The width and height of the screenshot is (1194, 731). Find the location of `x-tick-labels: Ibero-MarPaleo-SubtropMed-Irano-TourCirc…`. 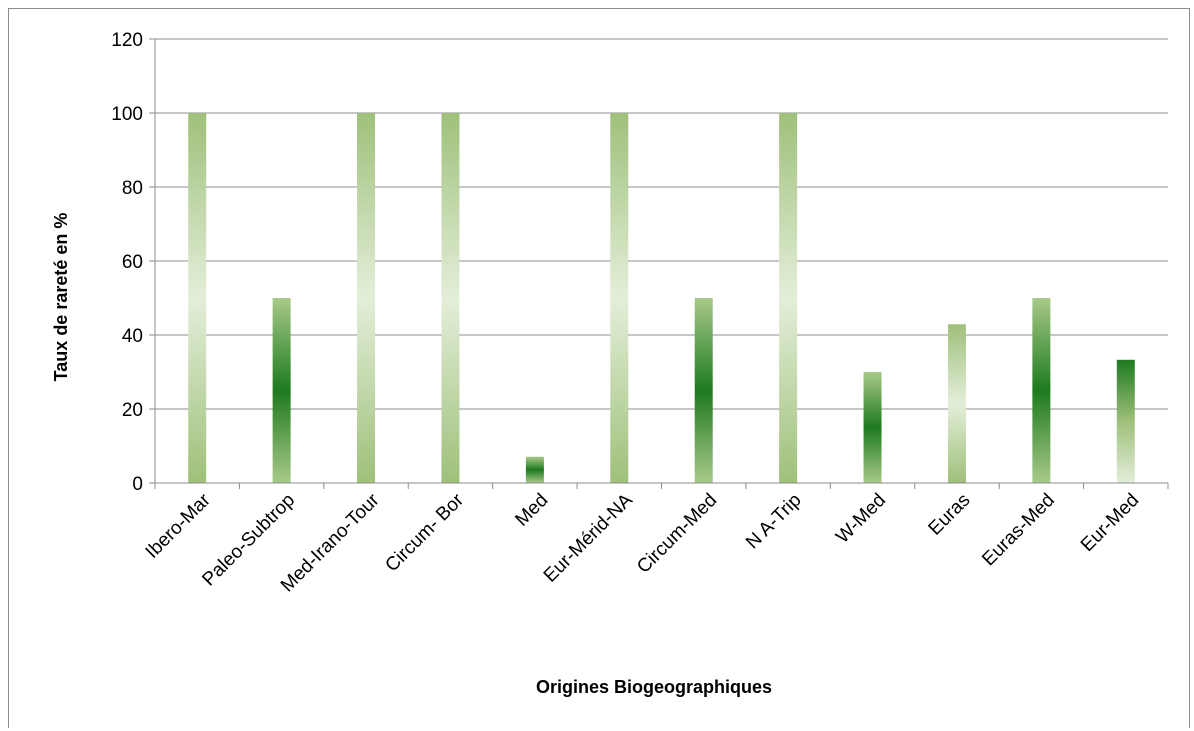

x-tick-labels: Ibero-MarPaleo-SubtropMed-Irano-TourCirc… is located at coordinates (643, 542).